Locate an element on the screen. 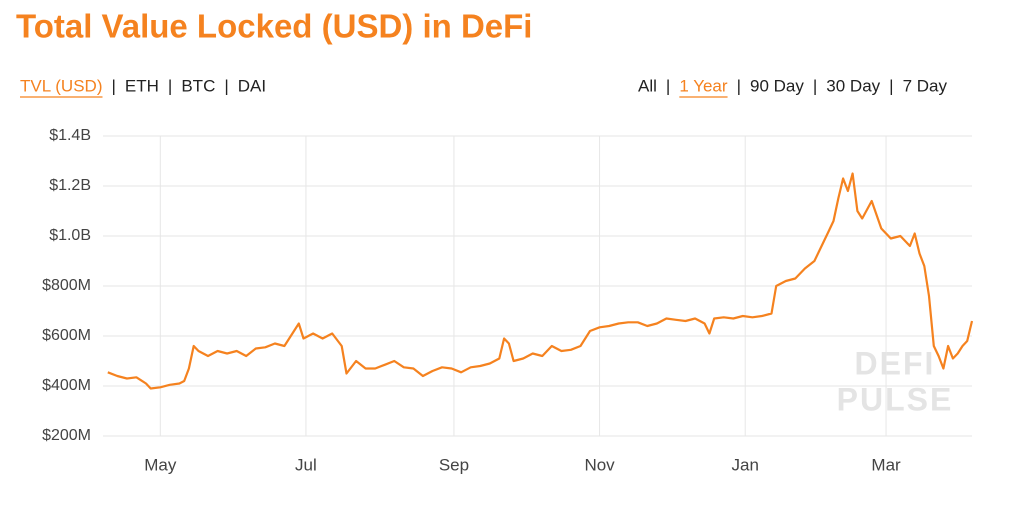 This screenshot has width=1026, height=512. x-tick-label: Mar is located at coordinates (886, 464).